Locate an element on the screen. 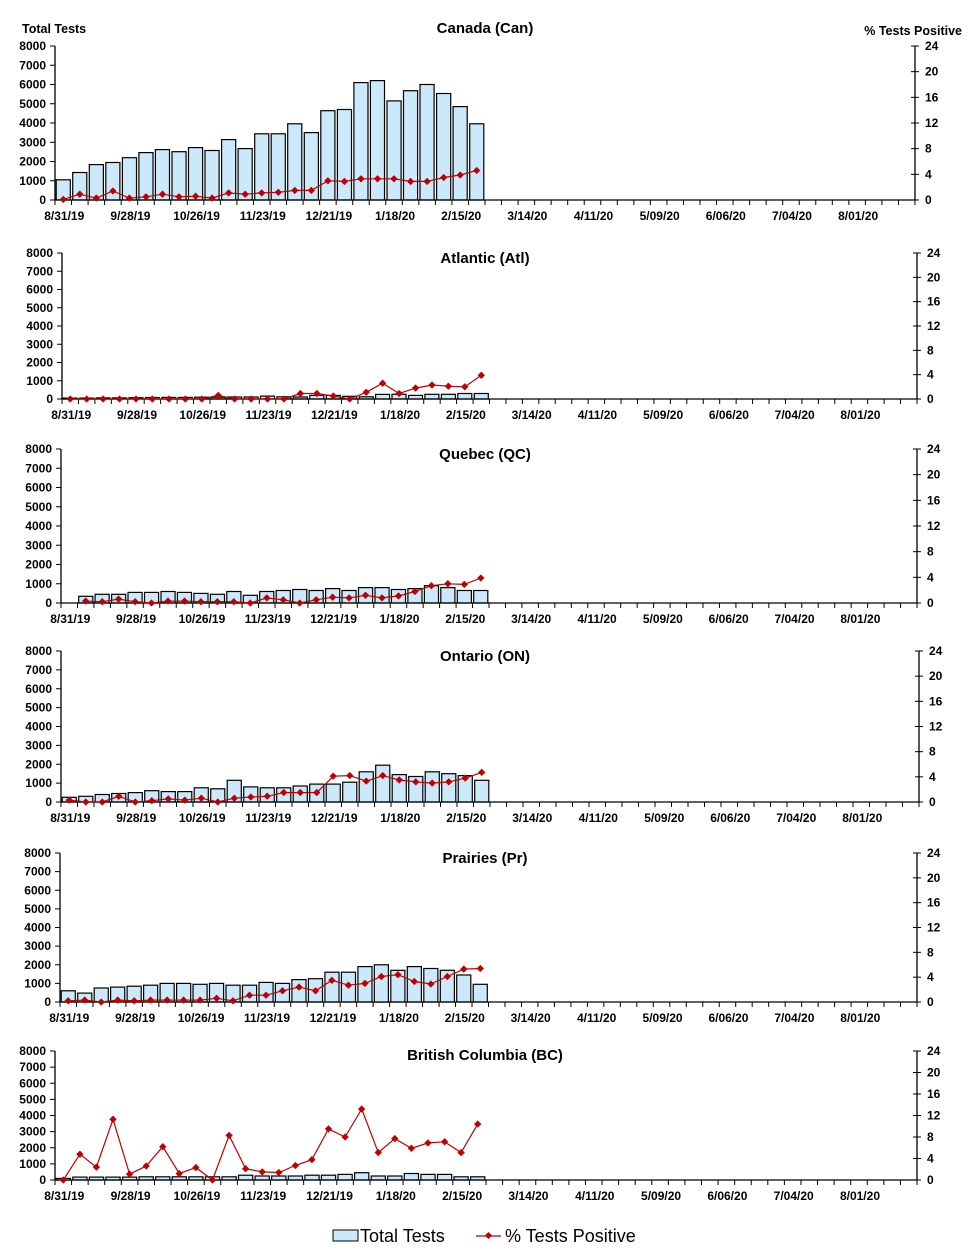 The height and width of the screenshot is (1258, 971). chart-title: Quebec (QC) is located at coordinates (485, 454).